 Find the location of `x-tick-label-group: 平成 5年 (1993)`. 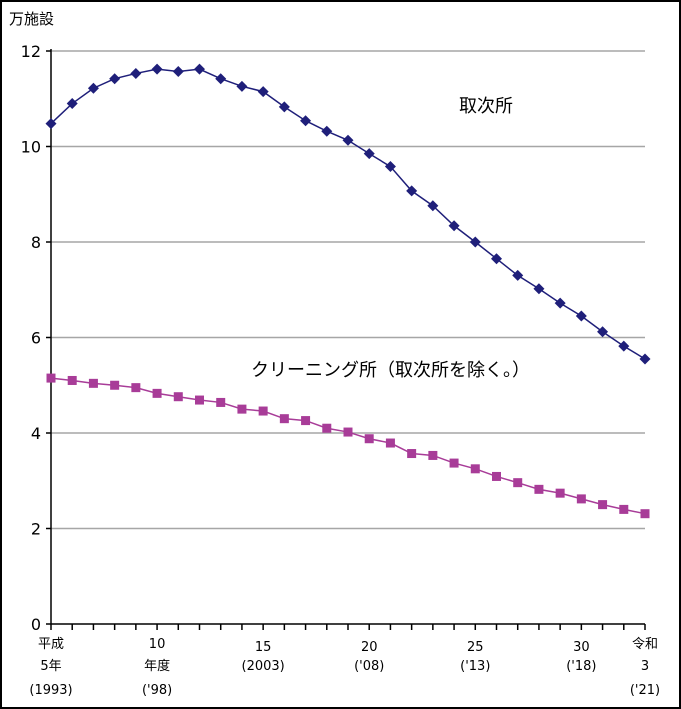

x-tick-label-group: 平成 5年 (1993) is located at coordinates (50, 667).